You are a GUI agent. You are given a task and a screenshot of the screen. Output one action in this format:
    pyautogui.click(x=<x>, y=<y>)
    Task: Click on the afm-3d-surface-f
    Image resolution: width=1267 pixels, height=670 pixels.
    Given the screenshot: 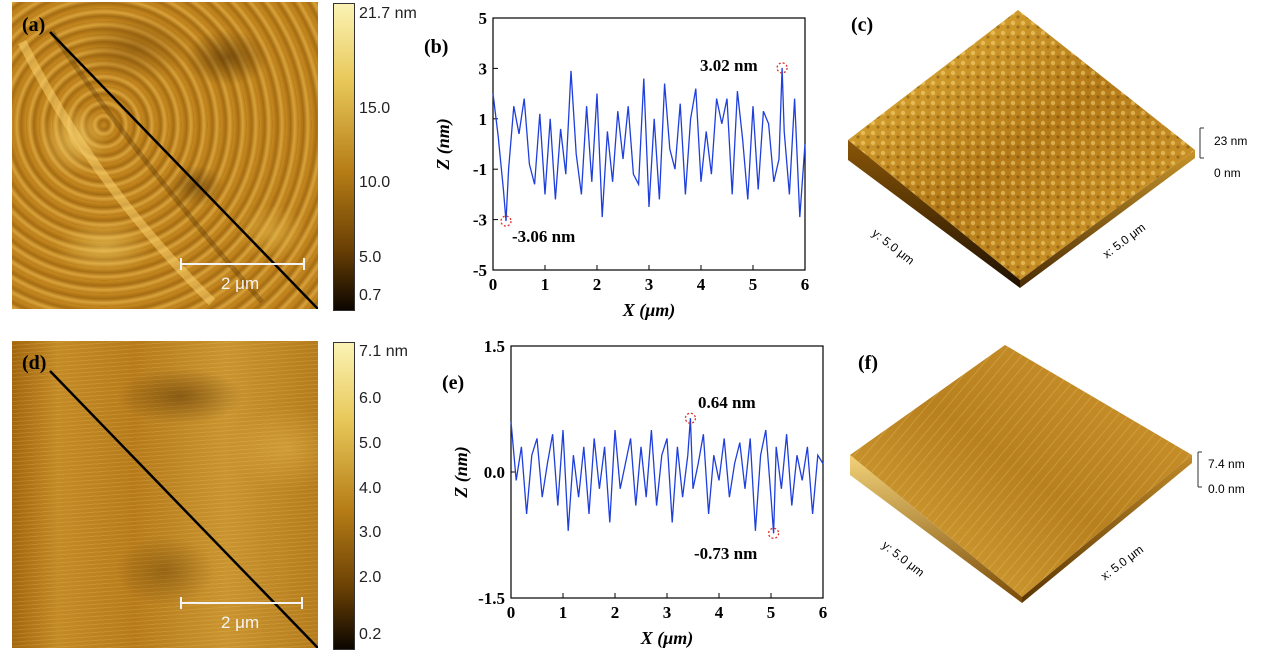 What is the action you would take?
    pyautogui.click(x=1026, y=474)
    